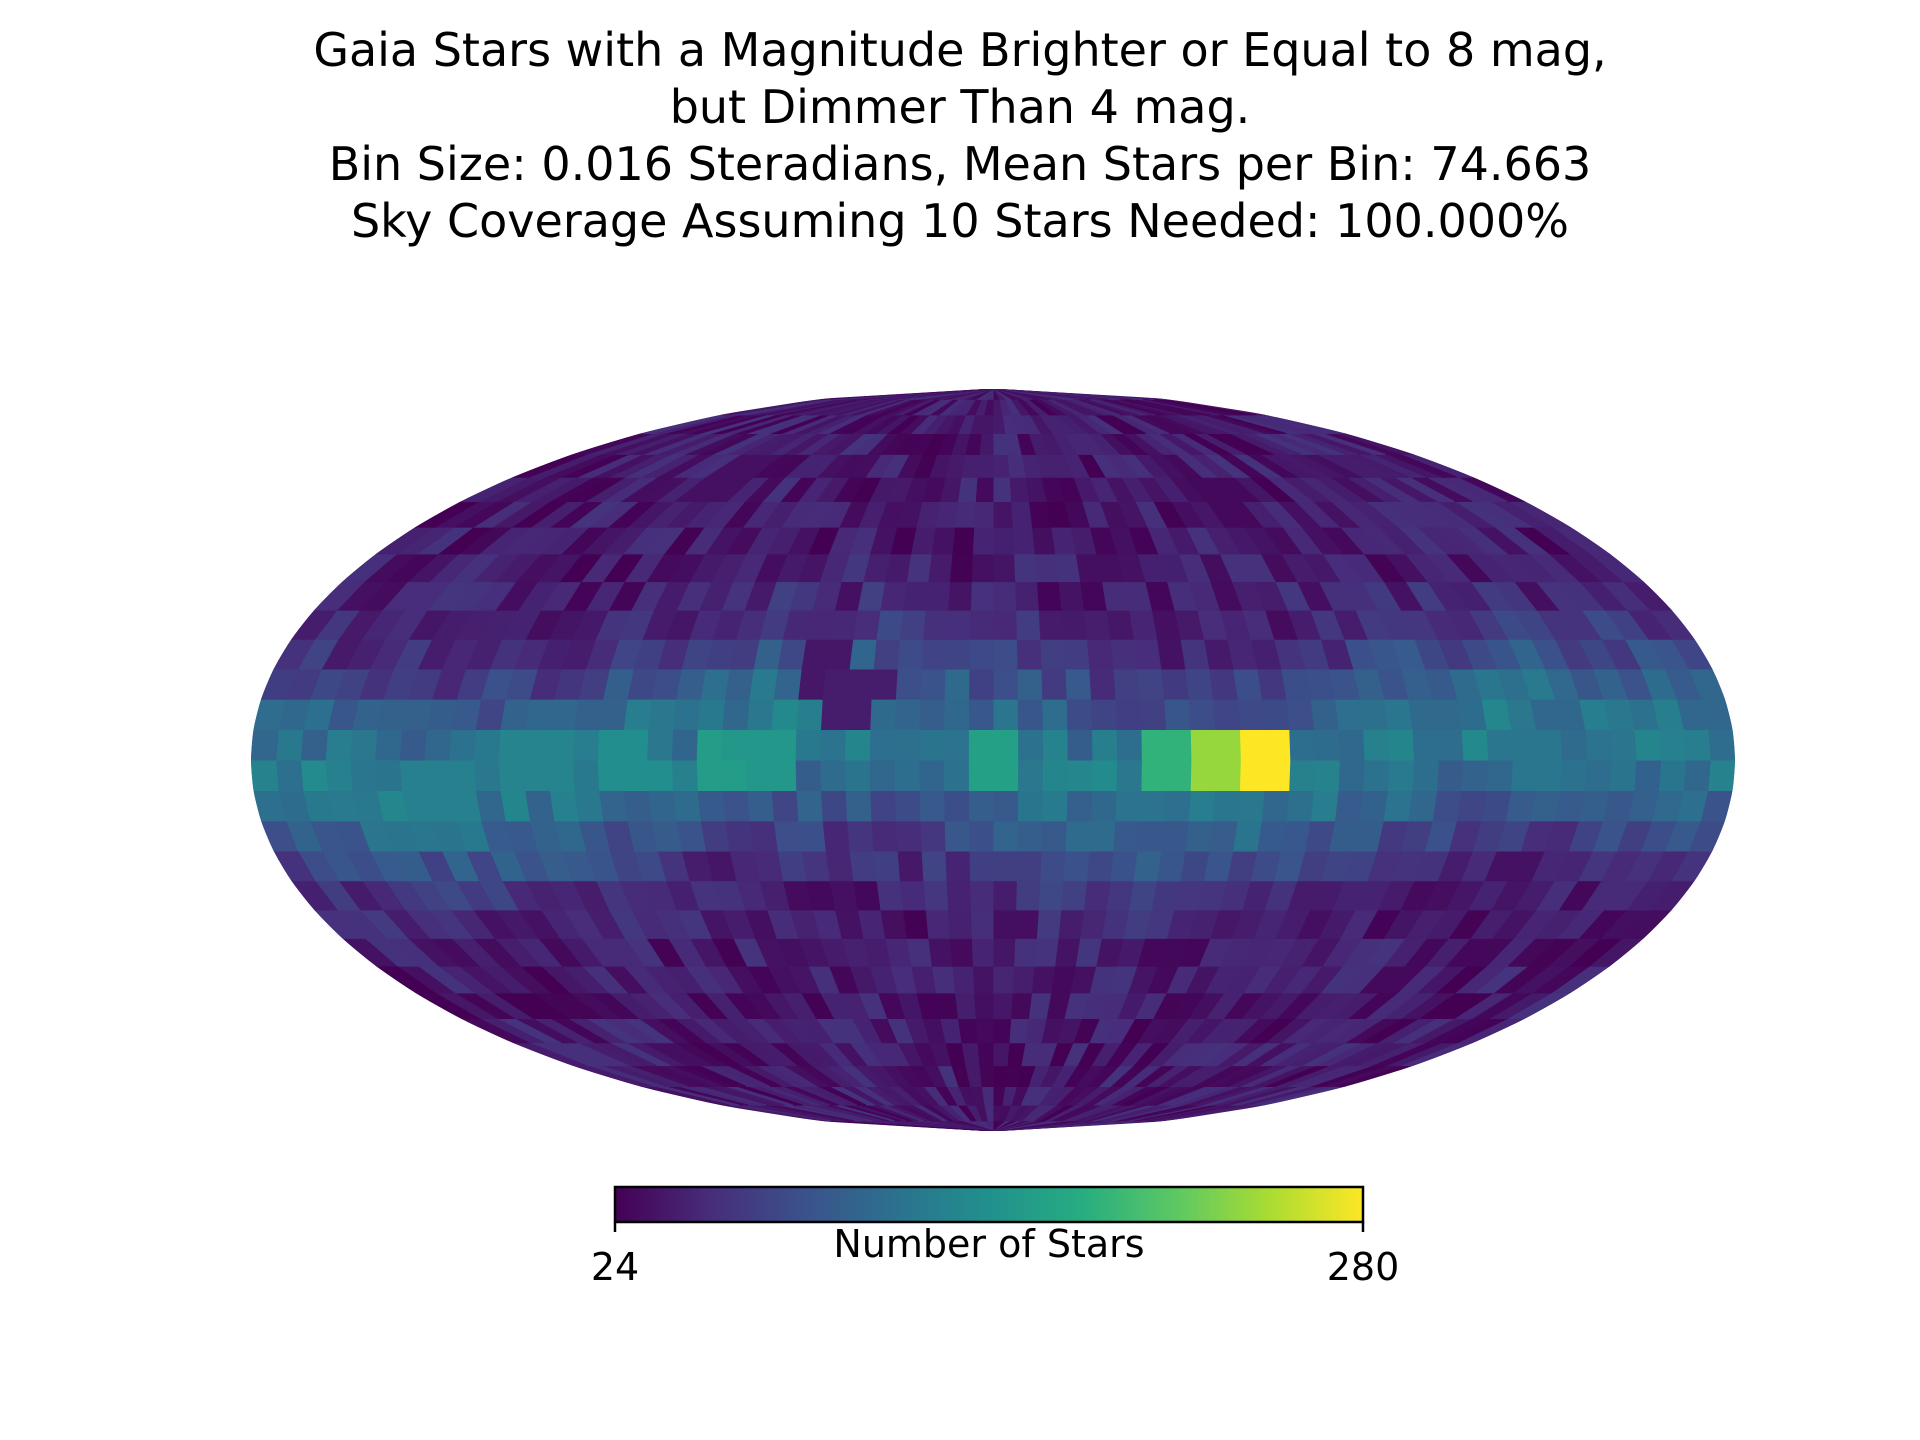 This screenshot has height=1440, width=1920. Describe the element at coordinates (995, 1237) in the screenshot. I see `colorbar: 24 280 Number of Stars` at that location.